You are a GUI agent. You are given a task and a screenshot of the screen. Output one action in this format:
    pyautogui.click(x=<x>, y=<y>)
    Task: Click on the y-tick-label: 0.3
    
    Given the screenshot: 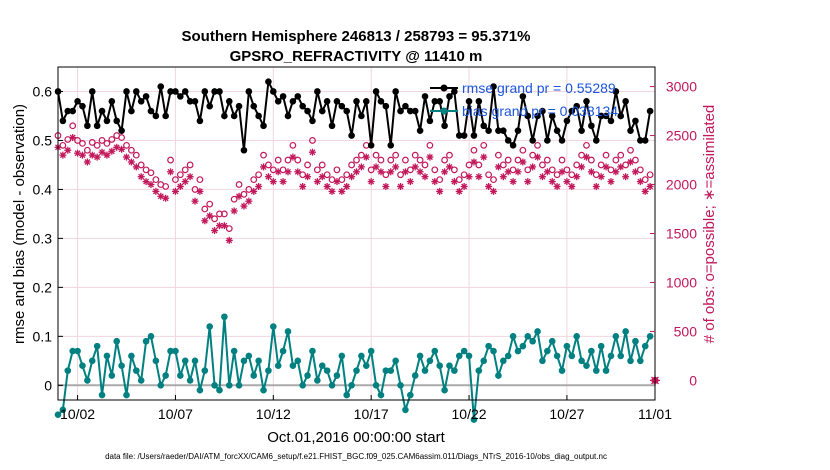 What is the action you would take?
    pyautogui.click(x=43, y=238)
    